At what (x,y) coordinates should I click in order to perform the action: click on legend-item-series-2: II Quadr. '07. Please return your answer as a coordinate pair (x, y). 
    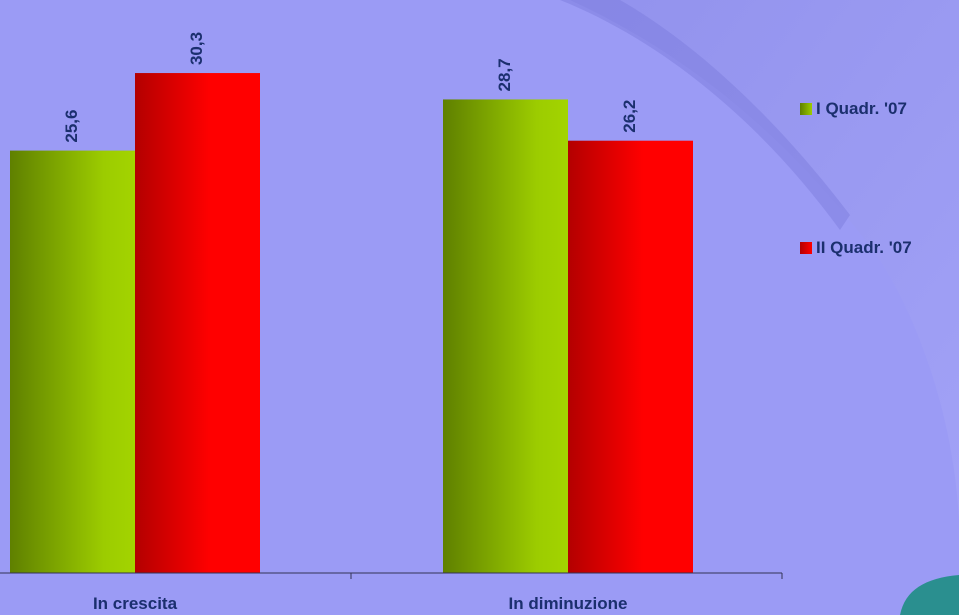
    Looking at the image, I should click on (856, 248).